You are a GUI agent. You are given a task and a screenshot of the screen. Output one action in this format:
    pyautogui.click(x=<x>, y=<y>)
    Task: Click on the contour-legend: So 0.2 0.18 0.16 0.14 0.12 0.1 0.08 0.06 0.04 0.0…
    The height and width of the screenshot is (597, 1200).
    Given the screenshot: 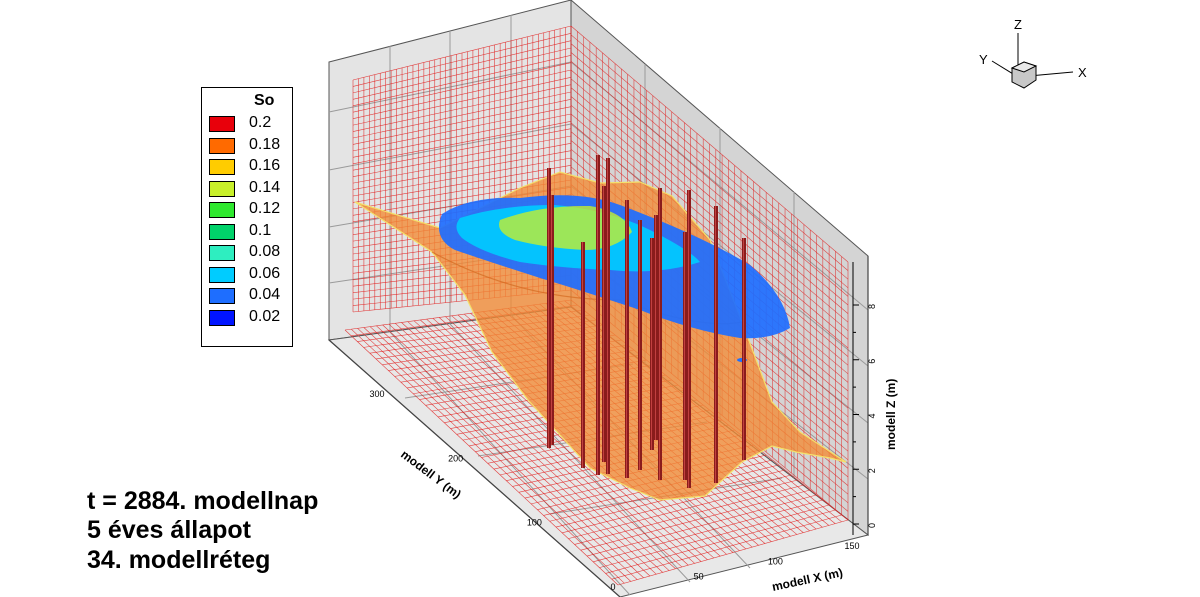 What is the action you would take?
    pyautogui.click(x=247, y=217)
    